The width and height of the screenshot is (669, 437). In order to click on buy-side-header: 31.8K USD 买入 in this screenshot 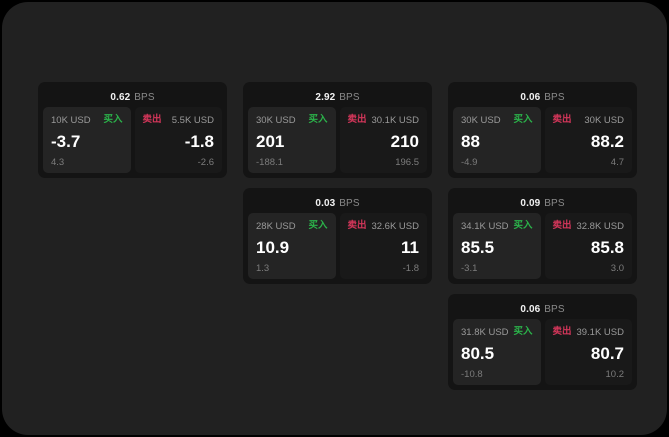, I will do `click(497, 332)`.